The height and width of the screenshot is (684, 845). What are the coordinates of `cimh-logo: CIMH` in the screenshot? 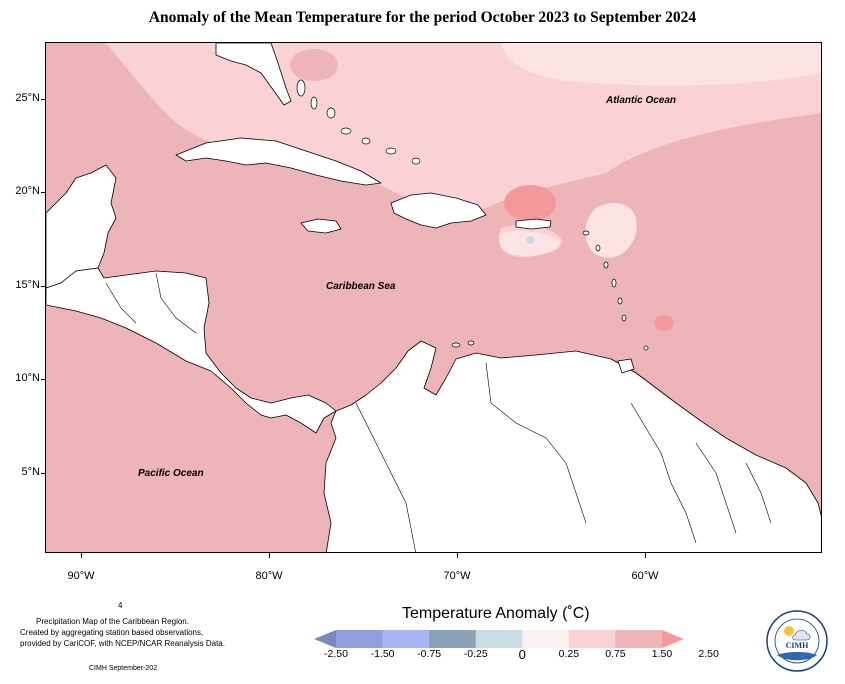 It's located at (797, 641).